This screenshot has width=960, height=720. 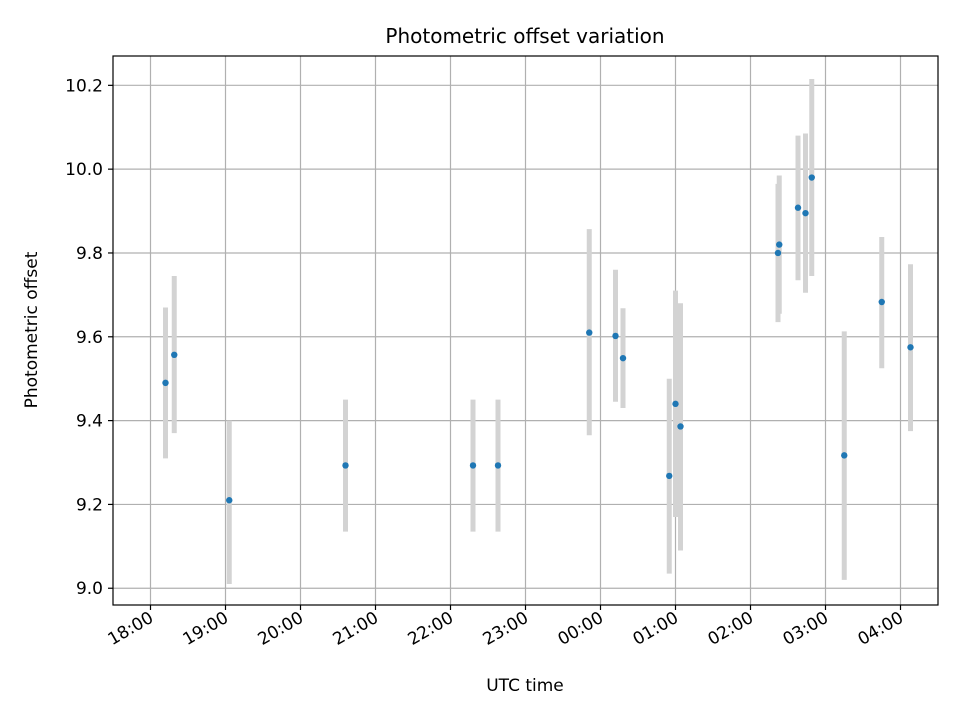 What do you see at coordinates (32, 329) in the screenshot?
I see `y-axis-label: Photometric offset` at bounding box center [32, 329].